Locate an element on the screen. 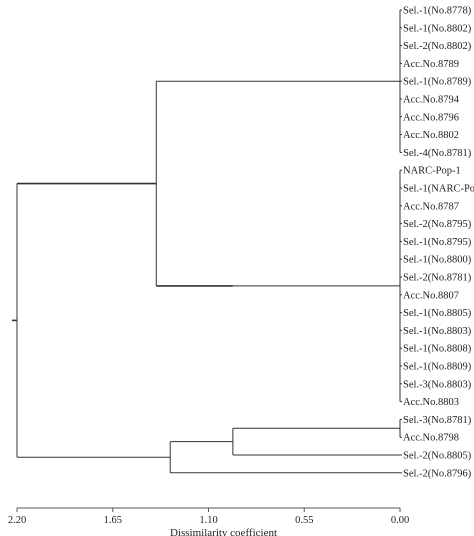 The width and height of the screenshot is (474, 536). leaf-label: Sel.-1(No.8808) is located at coordinates (437, 349).